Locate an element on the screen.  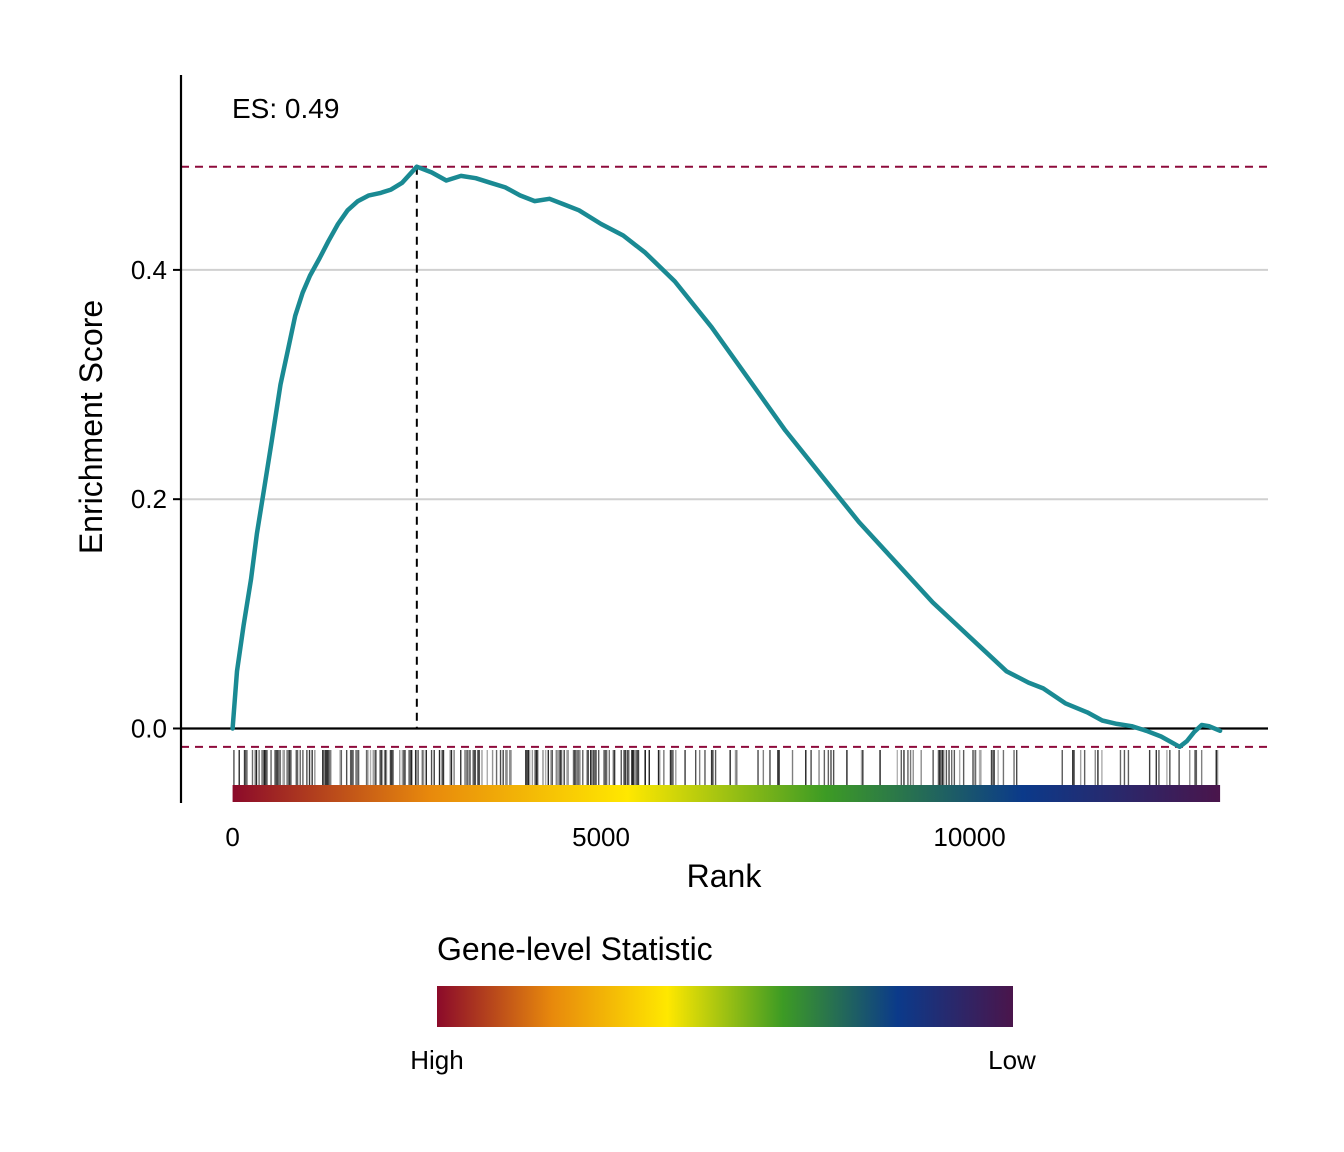
legend-label-high: High is located at coordinates (436, 1060).